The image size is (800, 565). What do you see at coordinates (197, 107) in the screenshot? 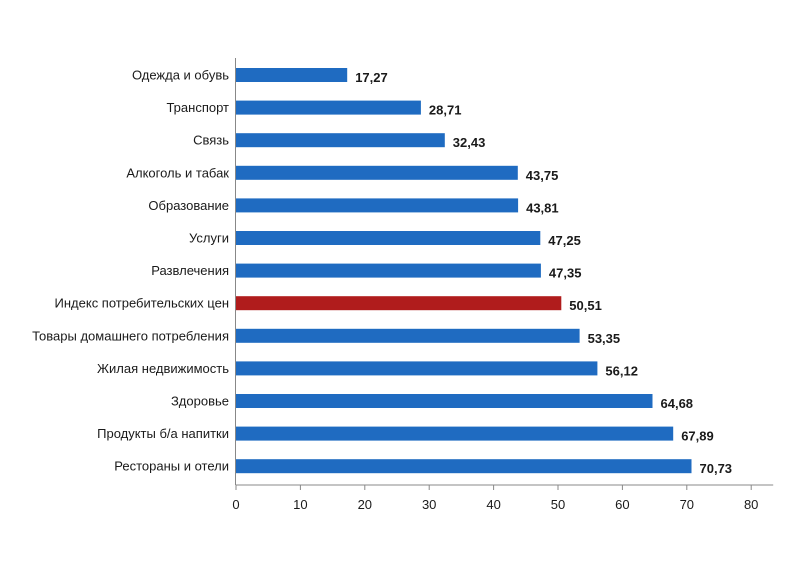
I see `category-label: Транспорт` at bounding box center [197, 107].